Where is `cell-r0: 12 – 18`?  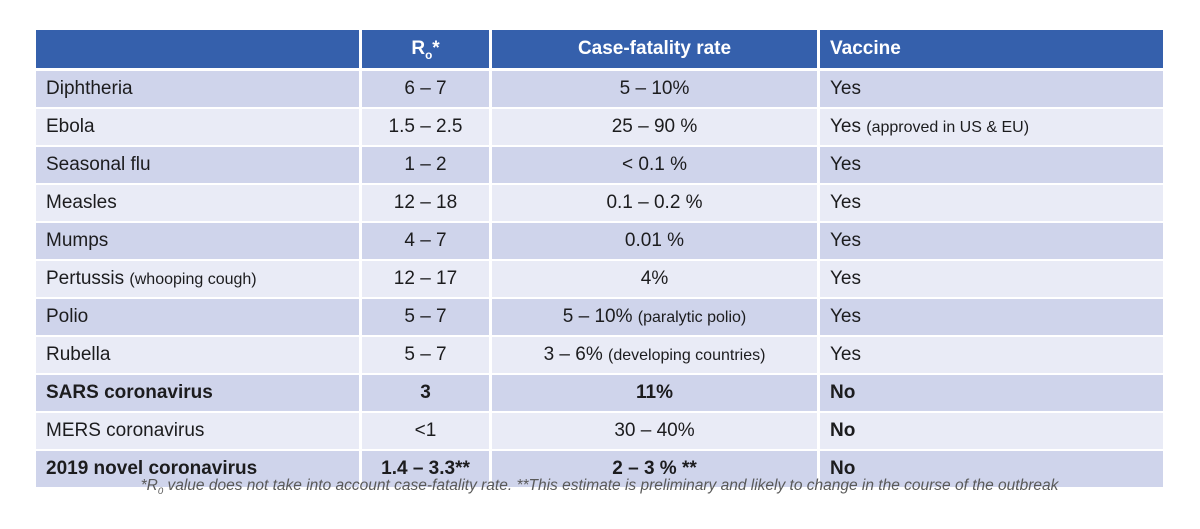
cell-r0: 12 – 18 is located at coordinates (427, 204).